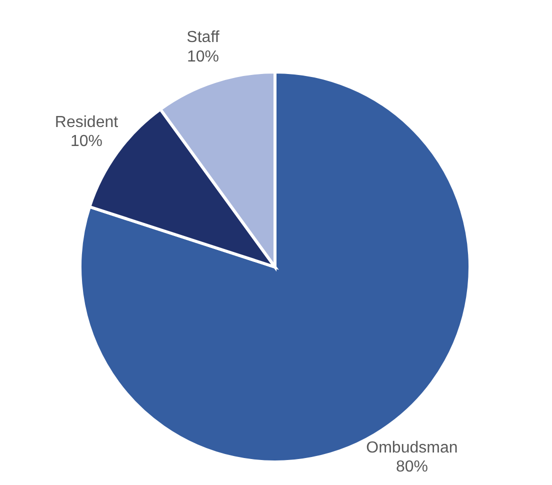  I want to click on slice-label: Ombudsman, so click(412, 447).